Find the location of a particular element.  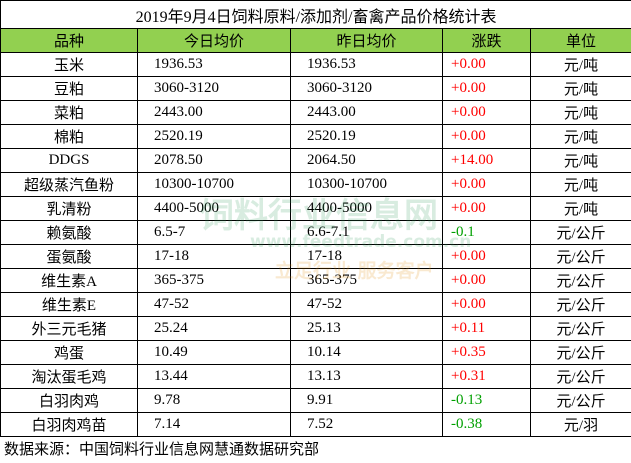

table-row: 蛋氨酸 17-18 17-18 +0.00 元/公斤 is located at coordinates (315, 256).